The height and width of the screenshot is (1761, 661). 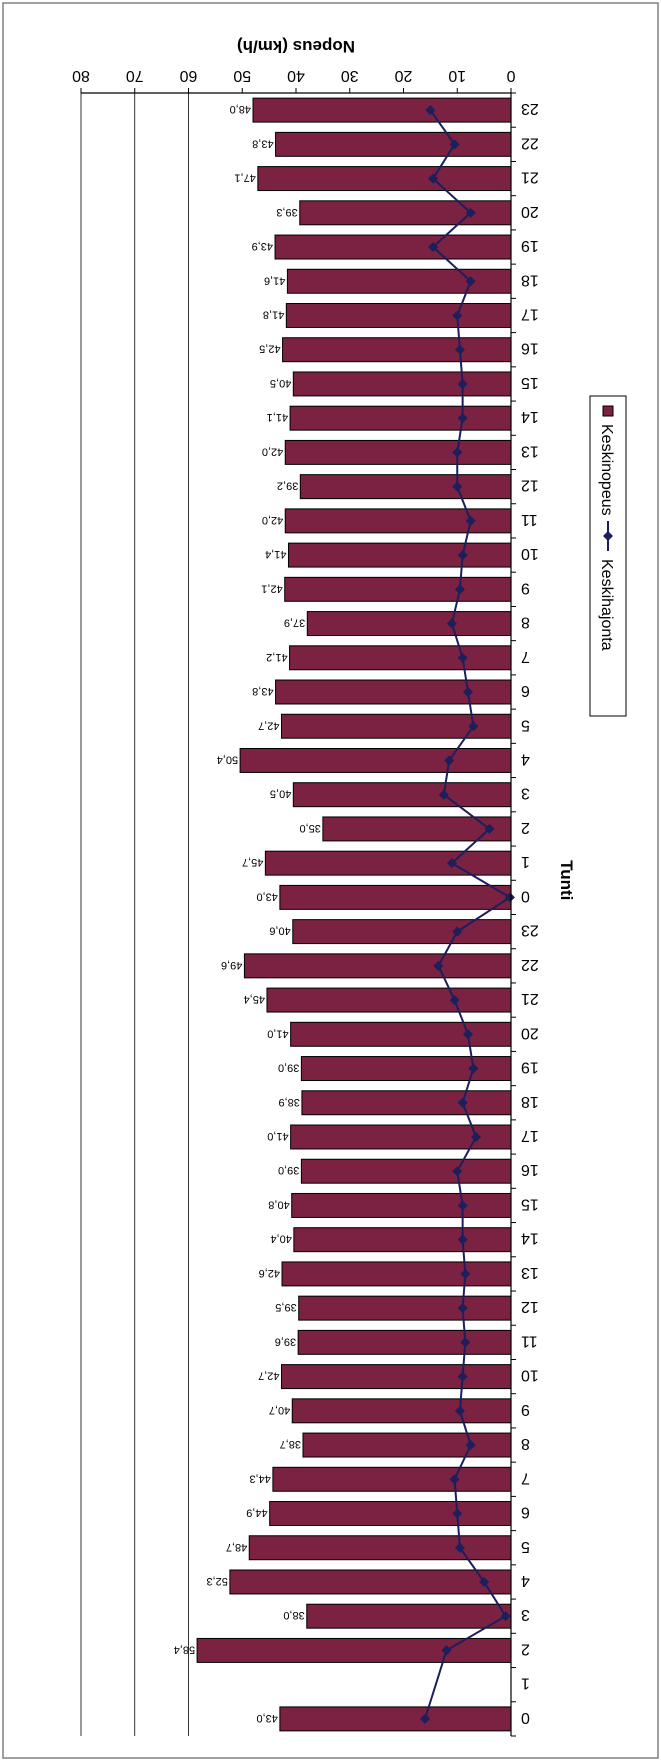 I want to click on category-tick-label-11: 11, so click(x=529, y=1340).